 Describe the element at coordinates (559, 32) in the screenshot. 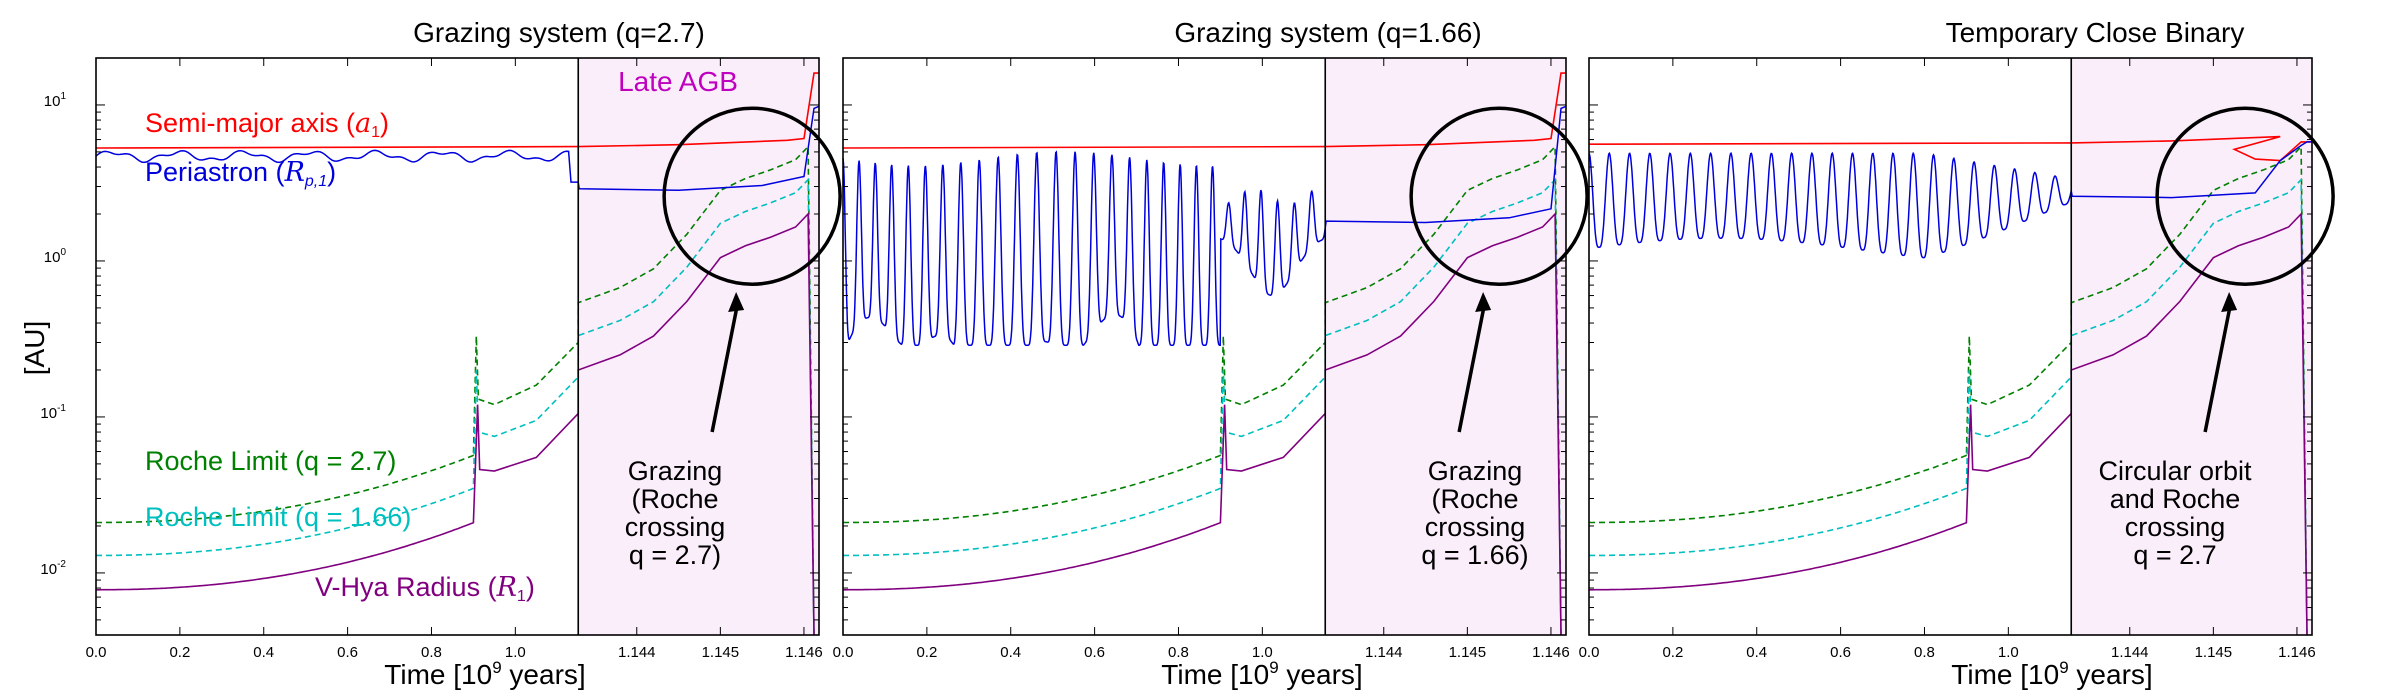

I see `panel-1-title: Grazing system (q=2.7)` at that location.